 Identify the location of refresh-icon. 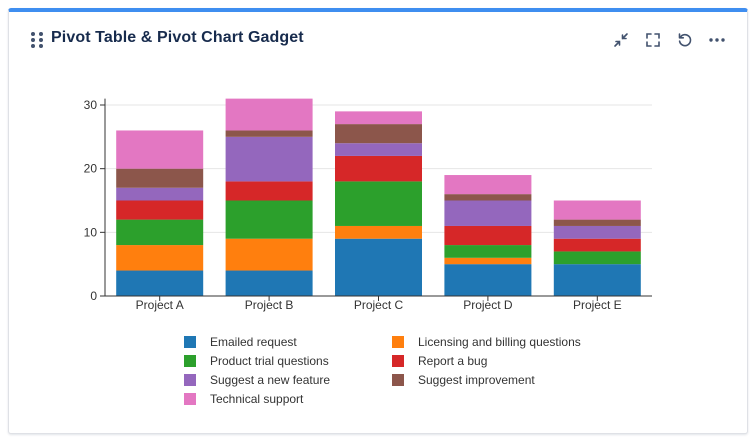
(685, 40).